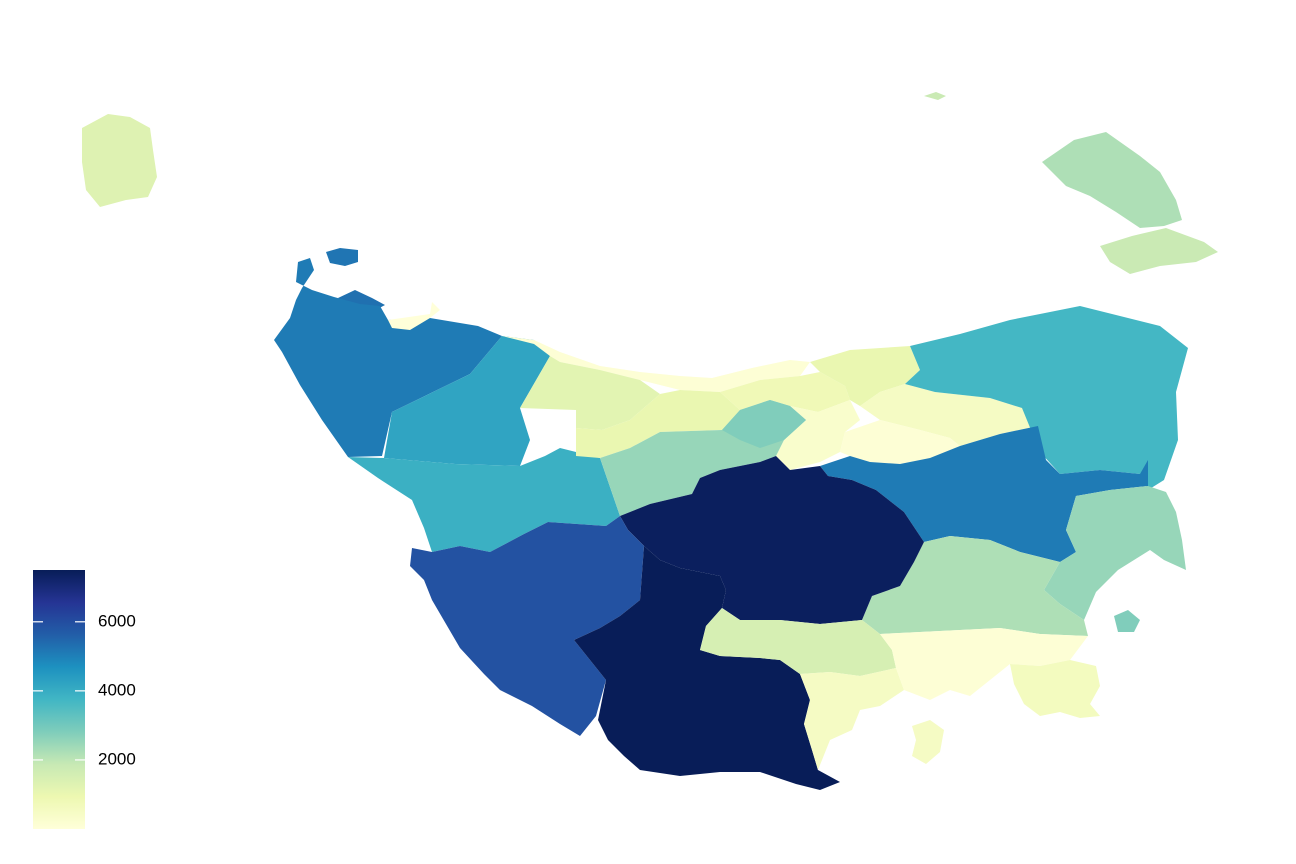 The height and width of the screenshot is (864, 1296). Describe the element at coordinates (772, 540) in the screenshot. I see `region-central-highlands` at that location.